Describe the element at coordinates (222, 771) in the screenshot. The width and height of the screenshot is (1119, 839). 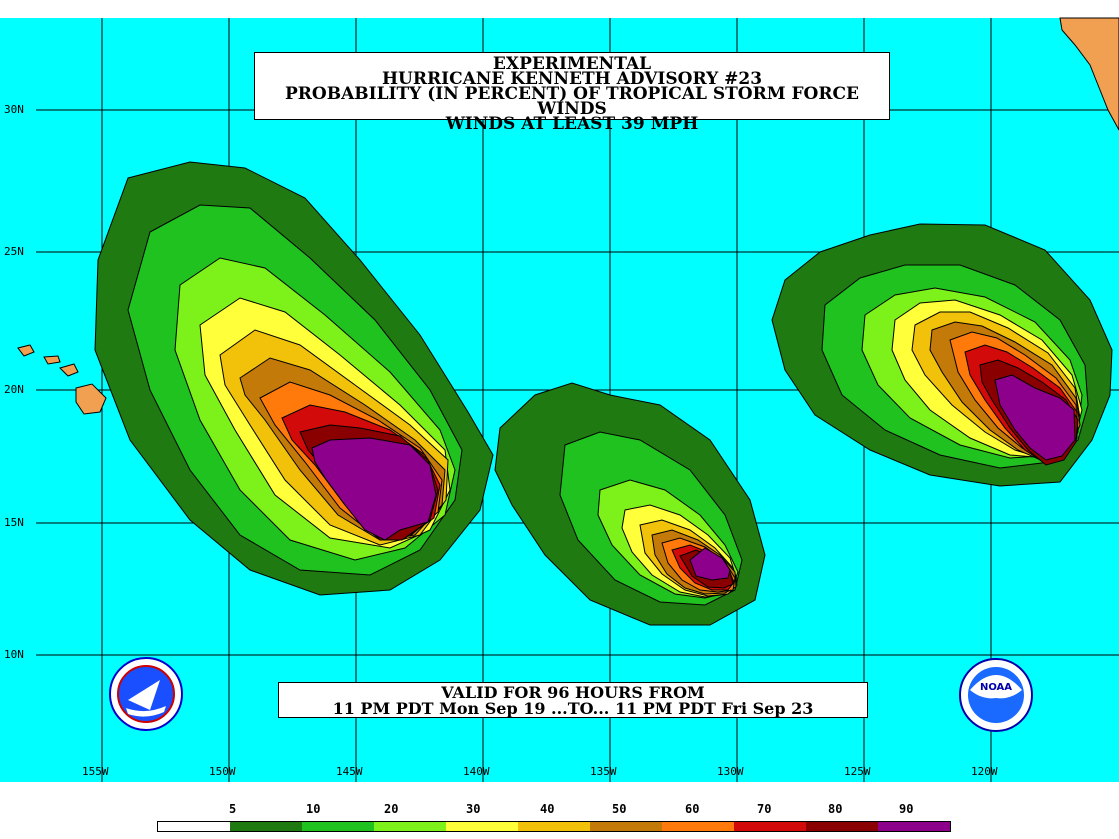
I see `lon-label-150w: 150W` at that location.